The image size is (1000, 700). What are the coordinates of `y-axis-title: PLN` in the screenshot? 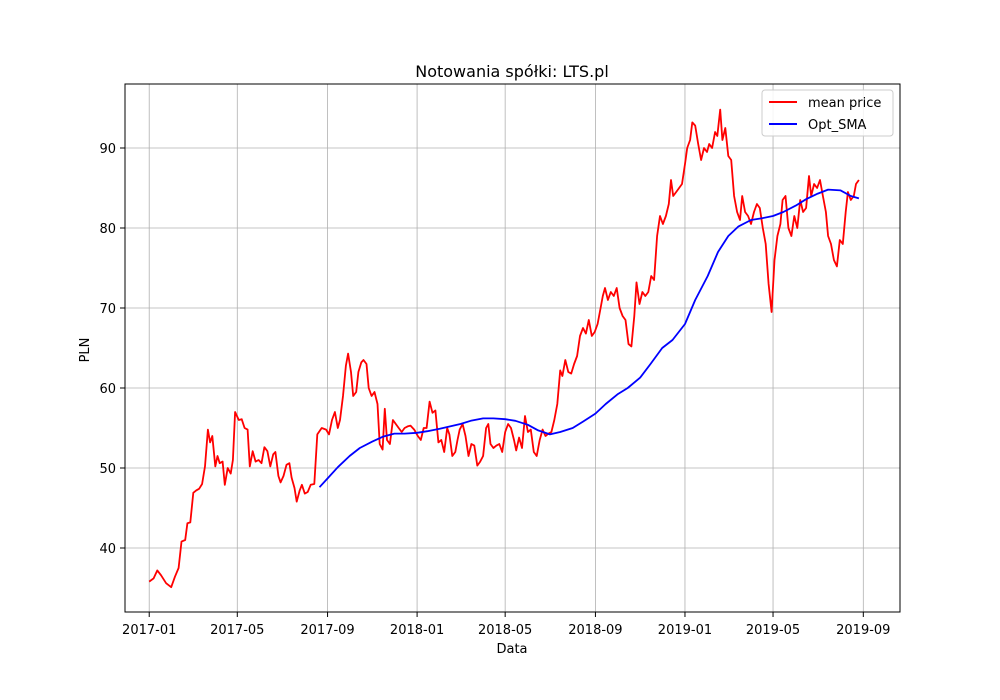 It's located at (85, 350).